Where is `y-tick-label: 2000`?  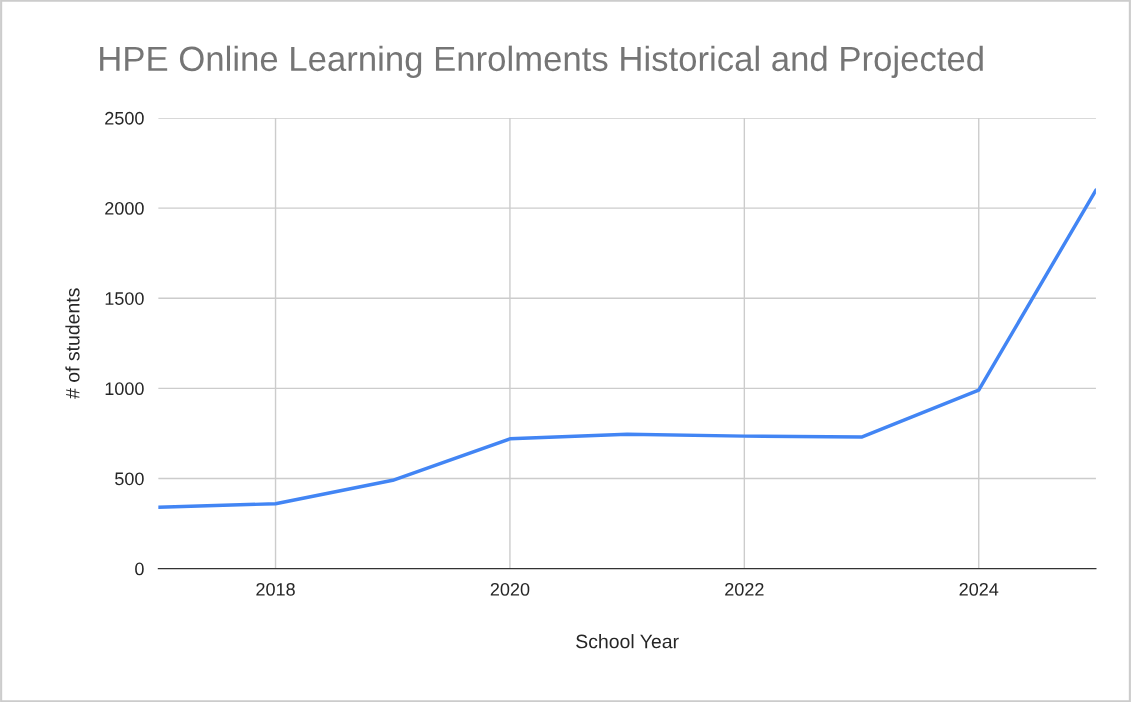
y-tick-label: 2000 is located at coordinates (124, 208).